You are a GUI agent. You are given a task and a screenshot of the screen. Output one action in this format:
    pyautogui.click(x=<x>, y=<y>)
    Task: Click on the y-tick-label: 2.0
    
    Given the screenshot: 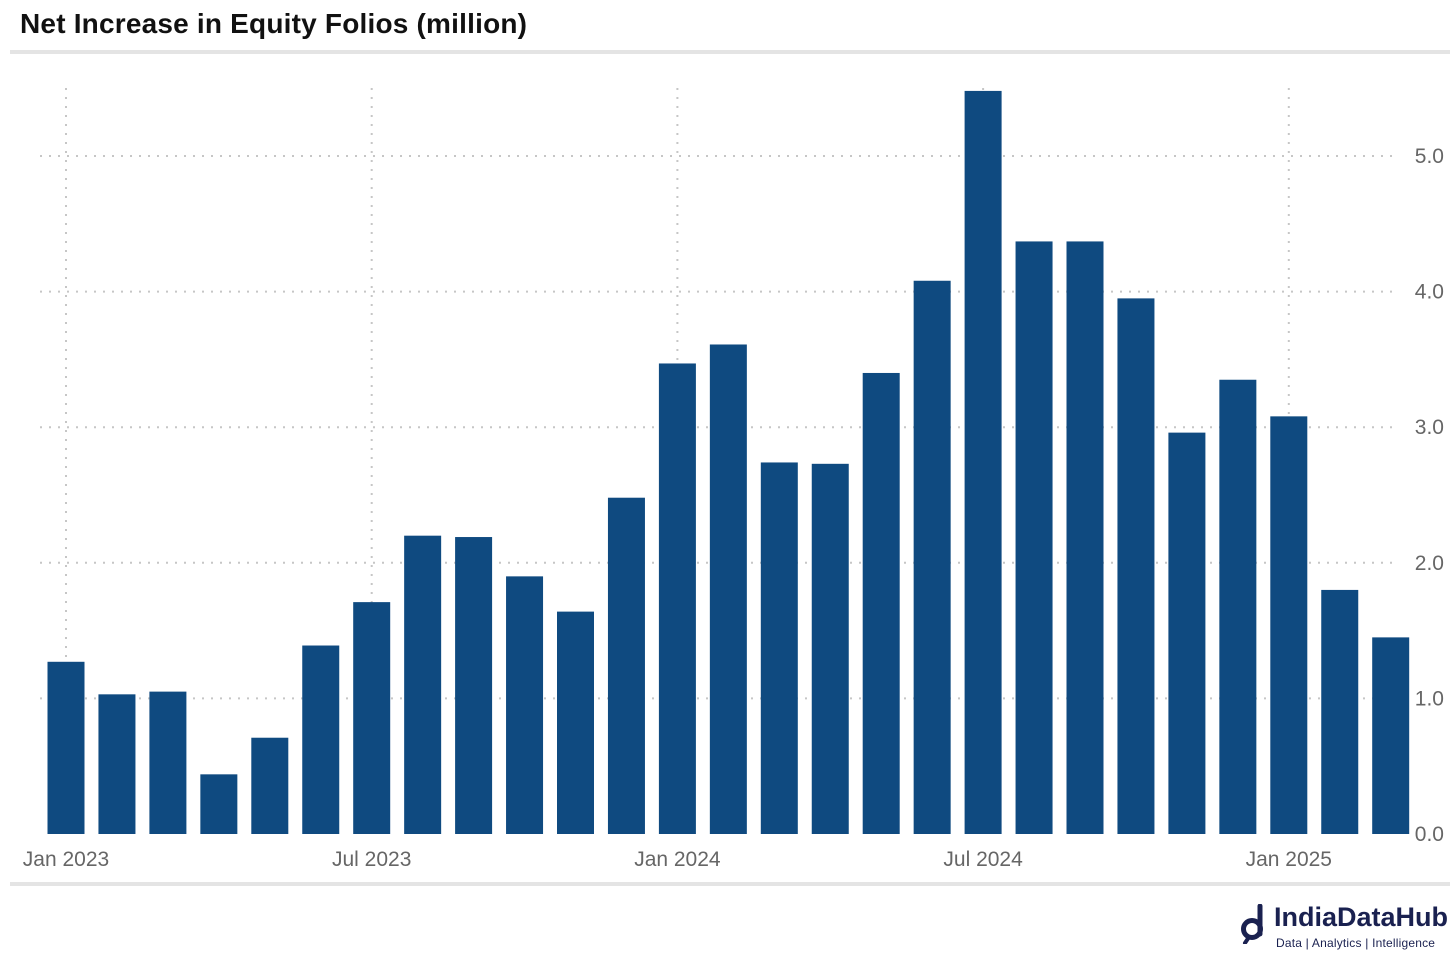 What is the action you would take?
    pyautogui.click(x=1429, y=563)
    